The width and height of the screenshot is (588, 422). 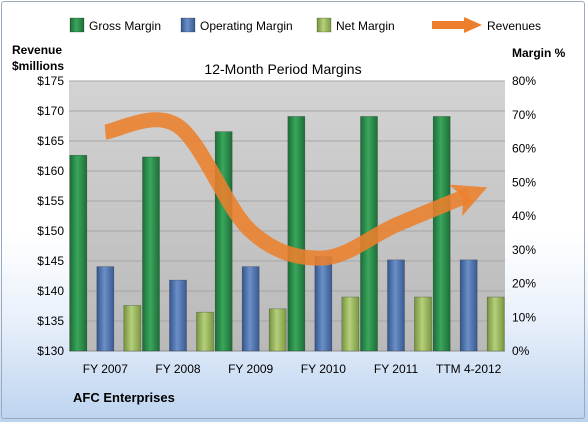 I want to click on legend-label: Revenues, so click(x=514, y=26).